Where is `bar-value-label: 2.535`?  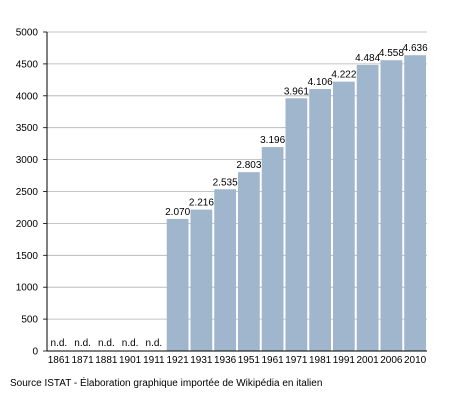
bar-value-label: 2.535 is located at coordinates (225, 182).